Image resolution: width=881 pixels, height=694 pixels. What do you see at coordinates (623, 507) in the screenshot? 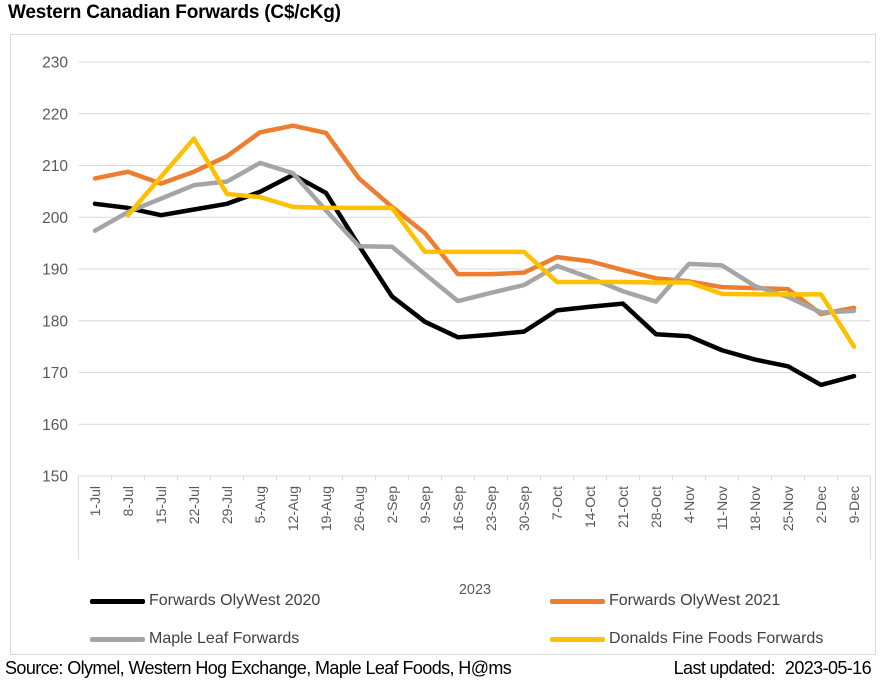
I see `x-tick-label: 21-Oct` at bounding box center [623, 507].